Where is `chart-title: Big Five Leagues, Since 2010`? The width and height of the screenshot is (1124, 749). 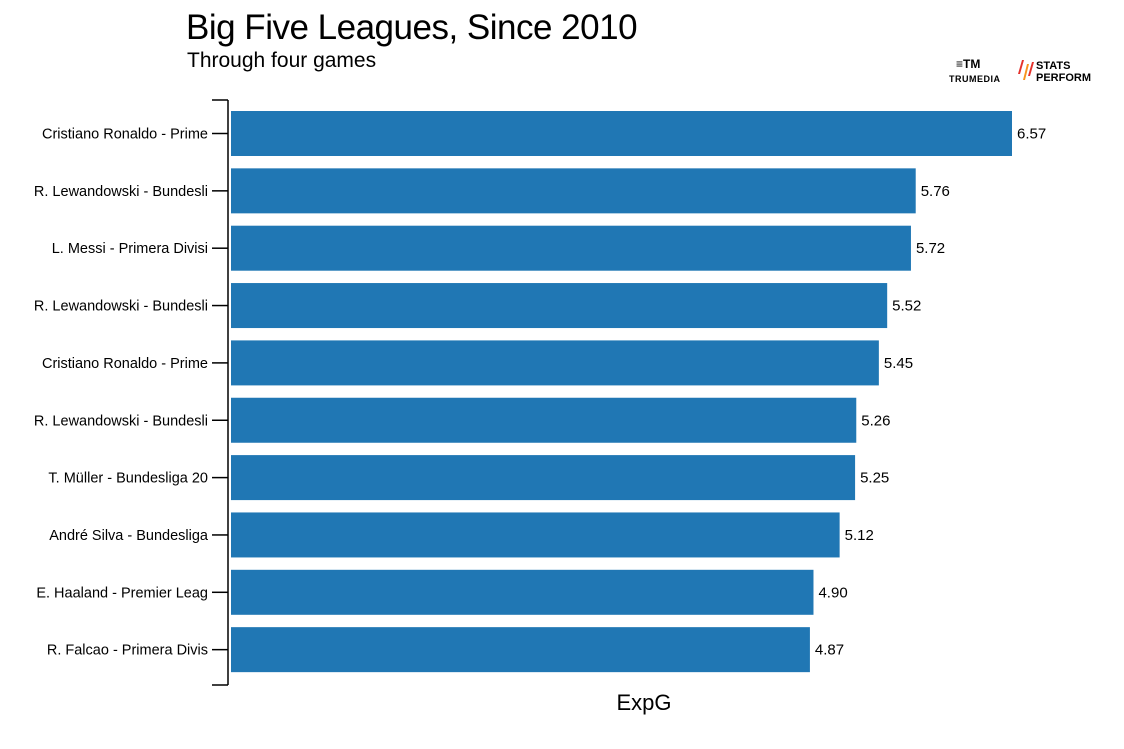 chart-title: Big Five Leagues, Since 2010 is located at coordinates (412, 27).